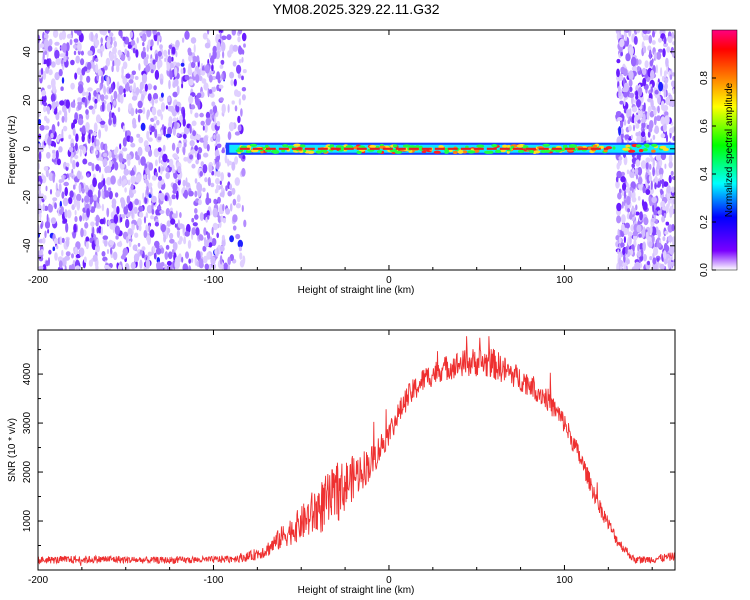  What do you see at coordinates (704, 270) in the screenshot?
I see `colorbar-tick-label: 0.0` at bounding box center [704, 270].